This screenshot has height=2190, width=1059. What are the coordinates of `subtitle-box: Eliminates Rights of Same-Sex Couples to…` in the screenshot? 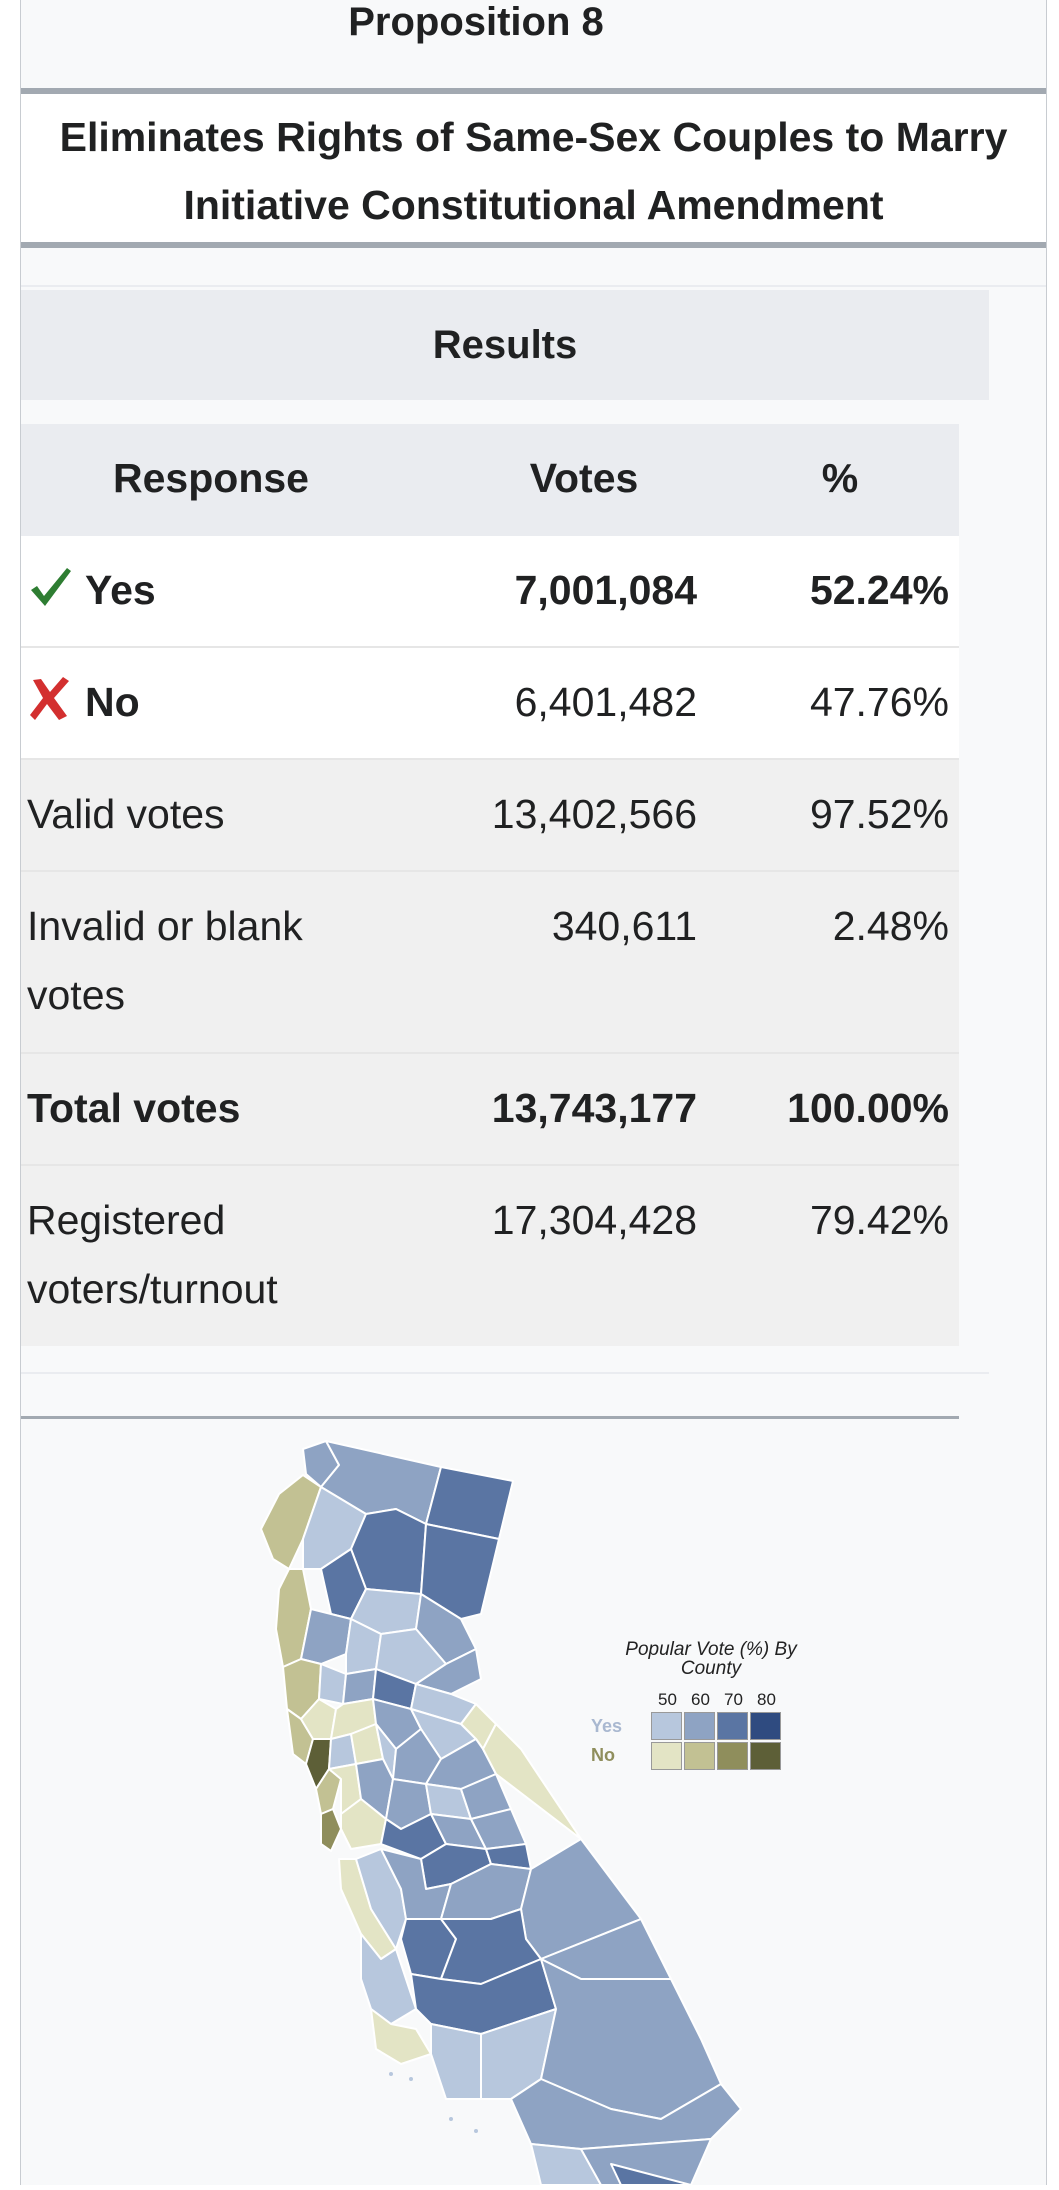 It's located at (533, 168).